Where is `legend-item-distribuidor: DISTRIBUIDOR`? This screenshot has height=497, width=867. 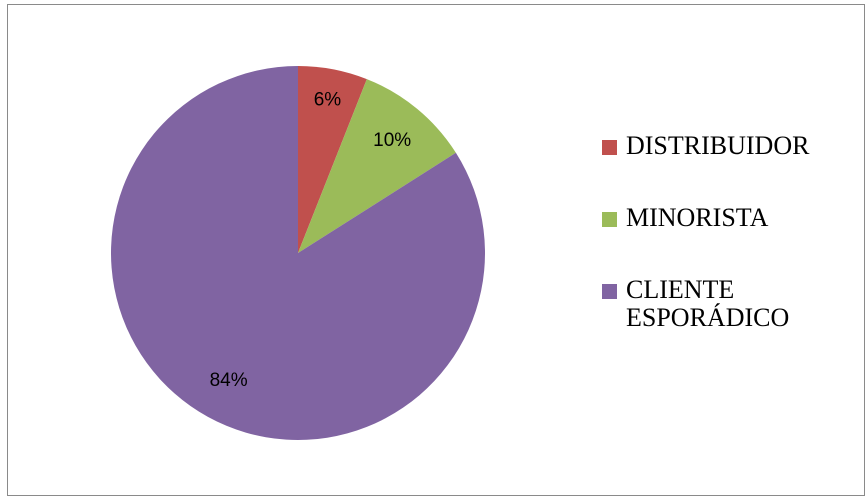
legend-item-distribuidor: DISTRIBUIDOR is located at coordinates (729, 146).